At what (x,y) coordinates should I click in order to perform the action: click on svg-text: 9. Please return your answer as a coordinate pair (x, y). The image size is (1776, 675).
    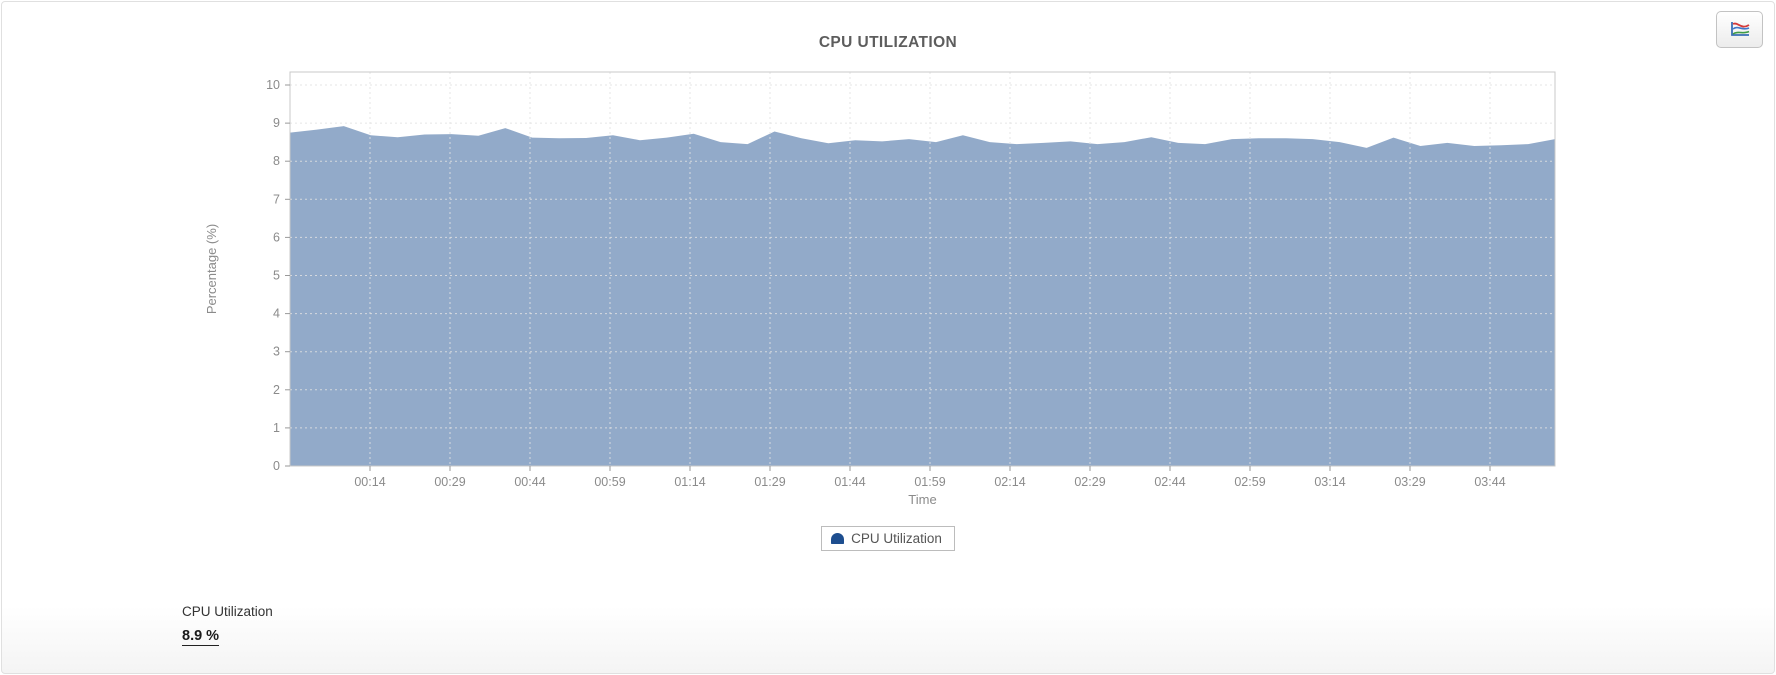
    Looking at the image, I should click on (276, 123).